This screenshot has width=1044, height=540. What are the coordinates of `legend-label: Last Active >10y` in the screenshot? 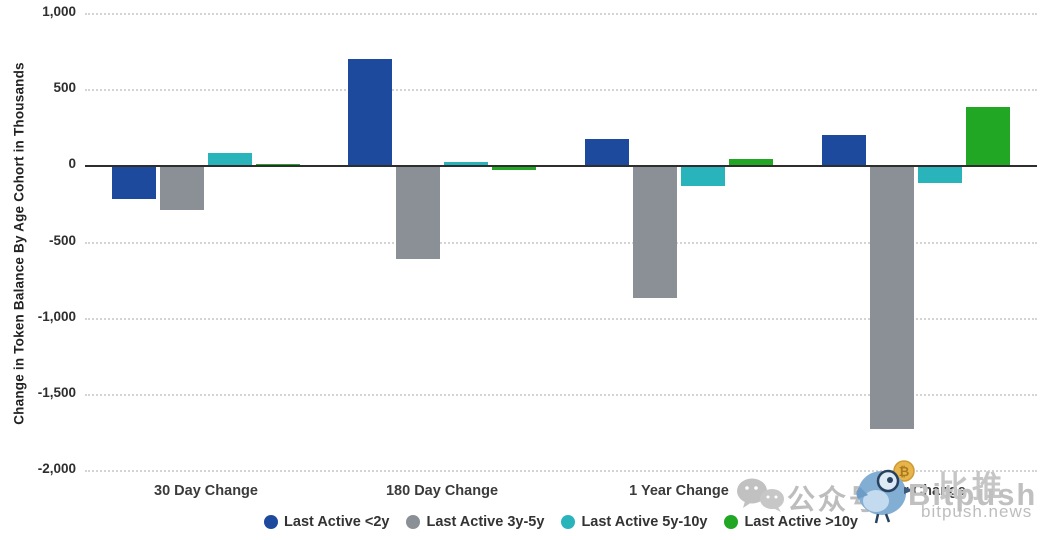 It's located at (801, 522).